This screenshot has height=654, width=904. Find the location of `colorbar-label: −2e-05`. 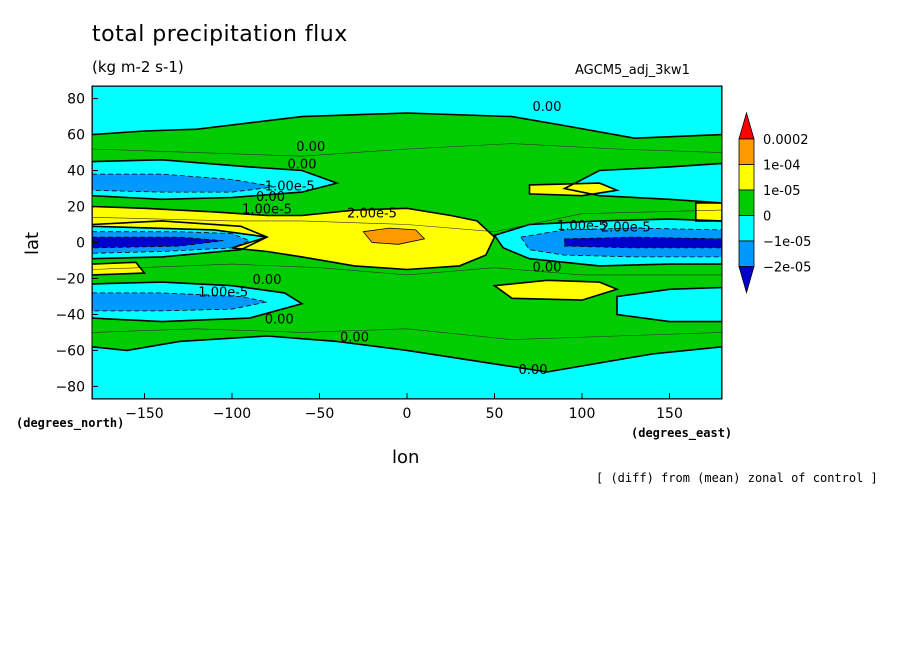

colorbar-label: −2e-05 is located at coordinates (787, 268).